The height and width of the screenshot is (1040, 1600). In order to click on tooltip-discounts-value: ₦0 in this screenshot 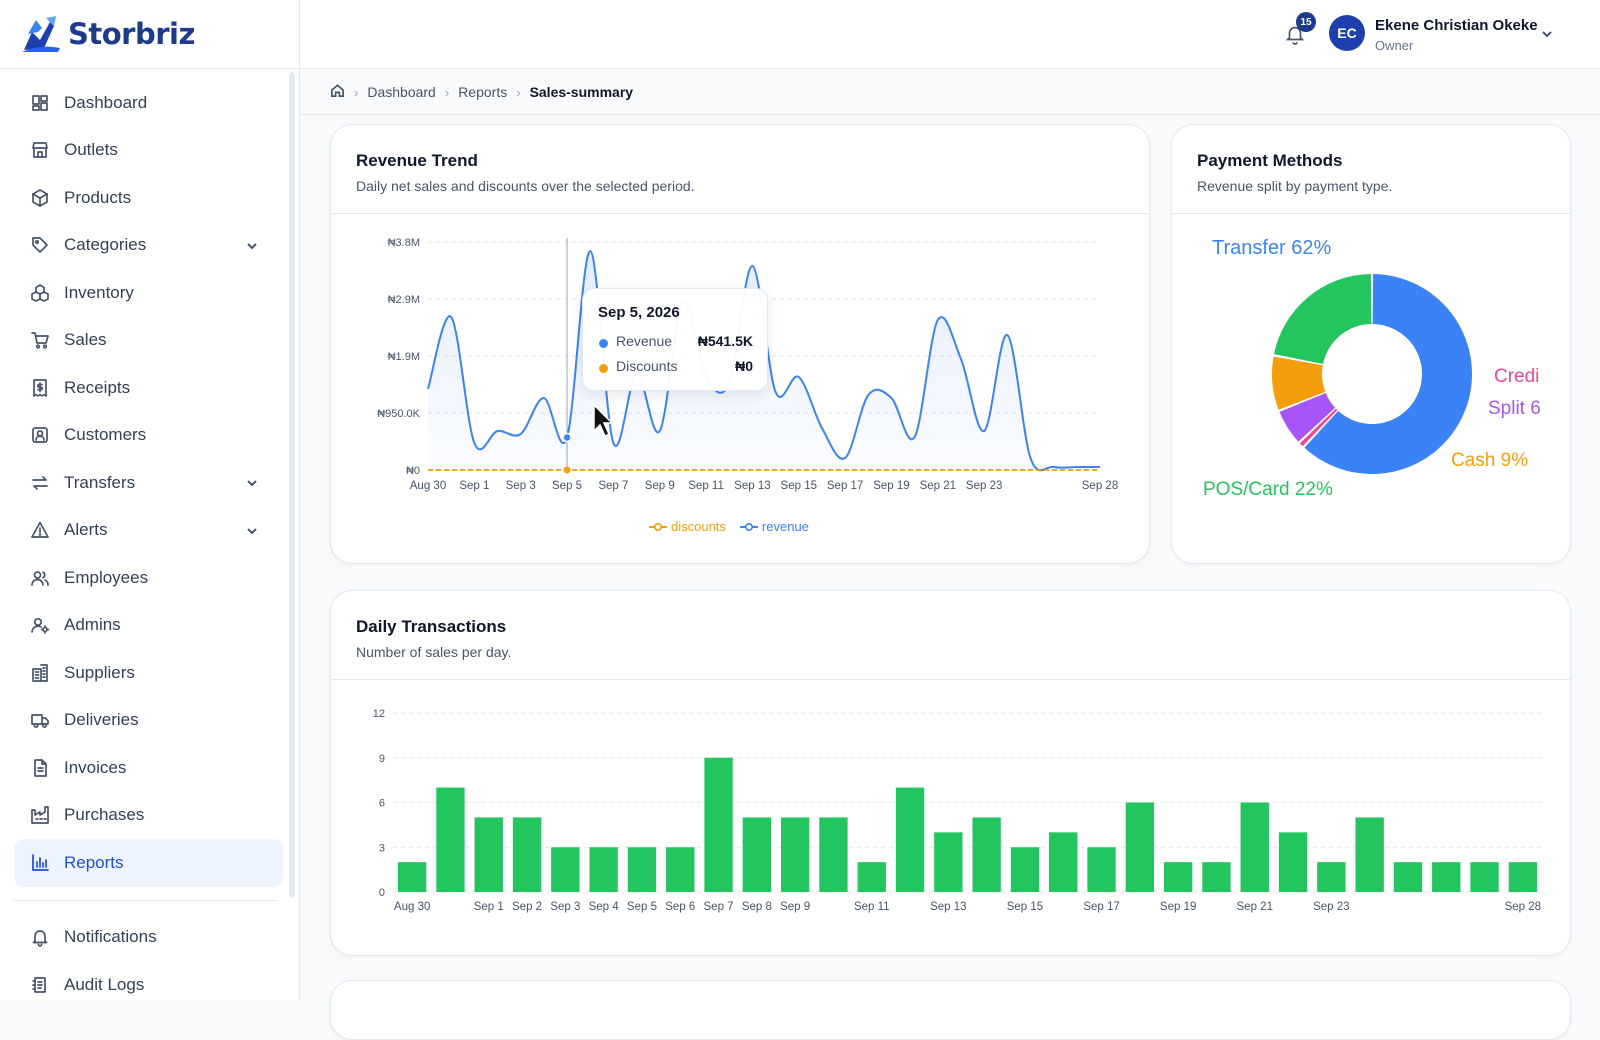, I will do `click(744, 366)`.